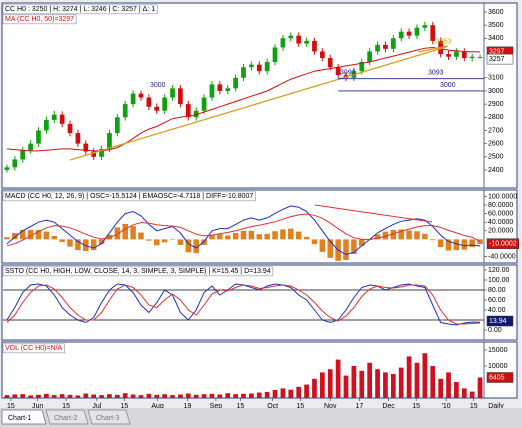  I want to click on y-tick-label: 2400, so click(496, 170).